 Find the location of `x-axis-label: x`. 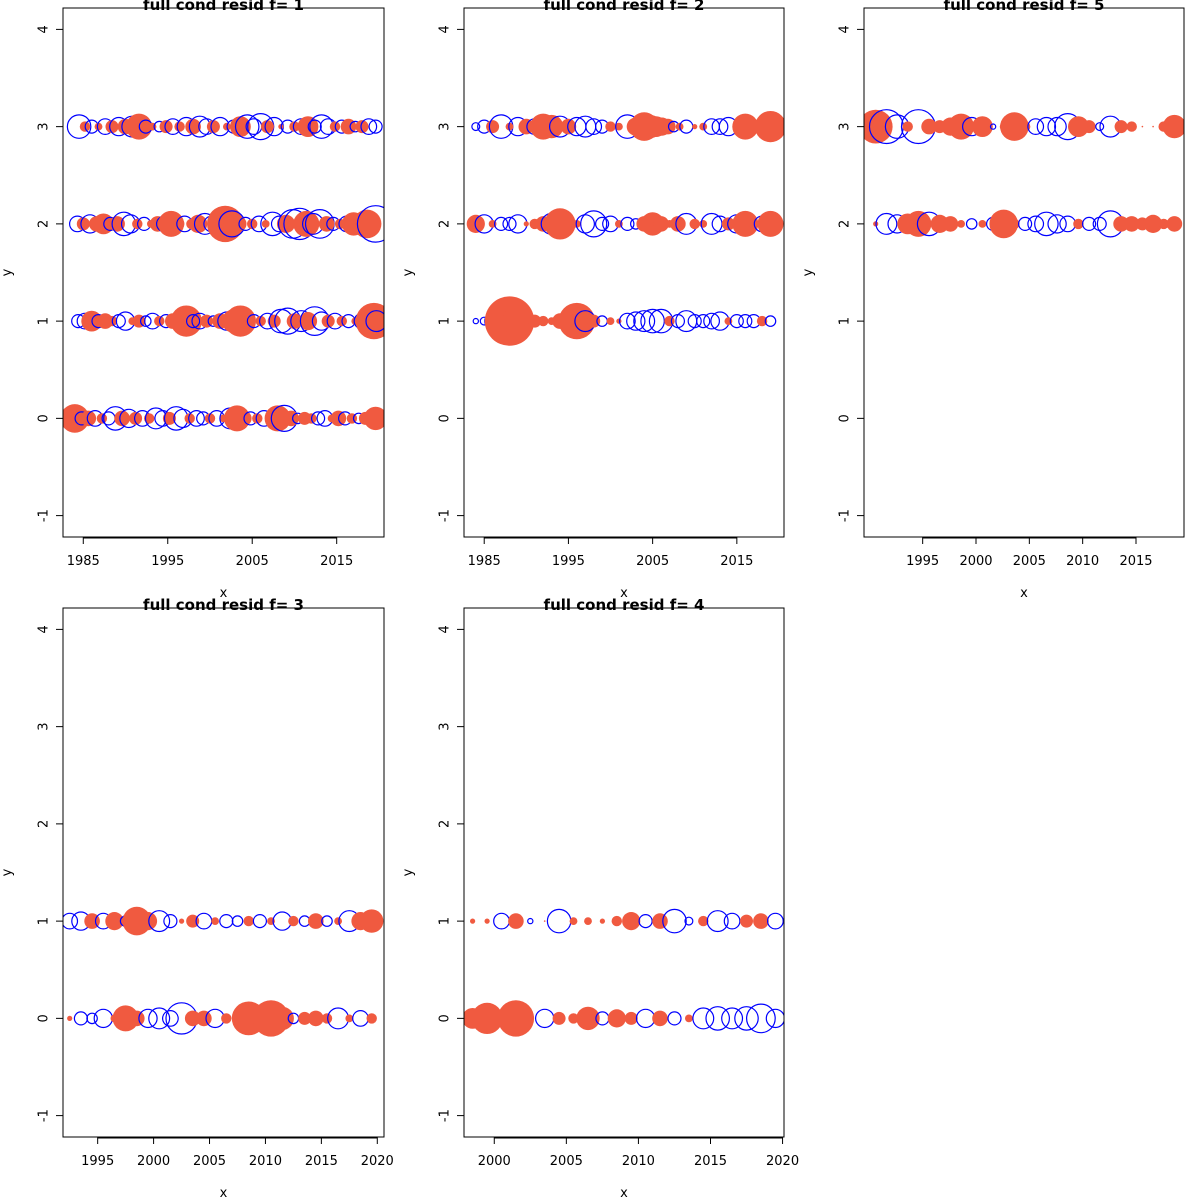

x-axis-label: x is located at coordinates (624, 593).